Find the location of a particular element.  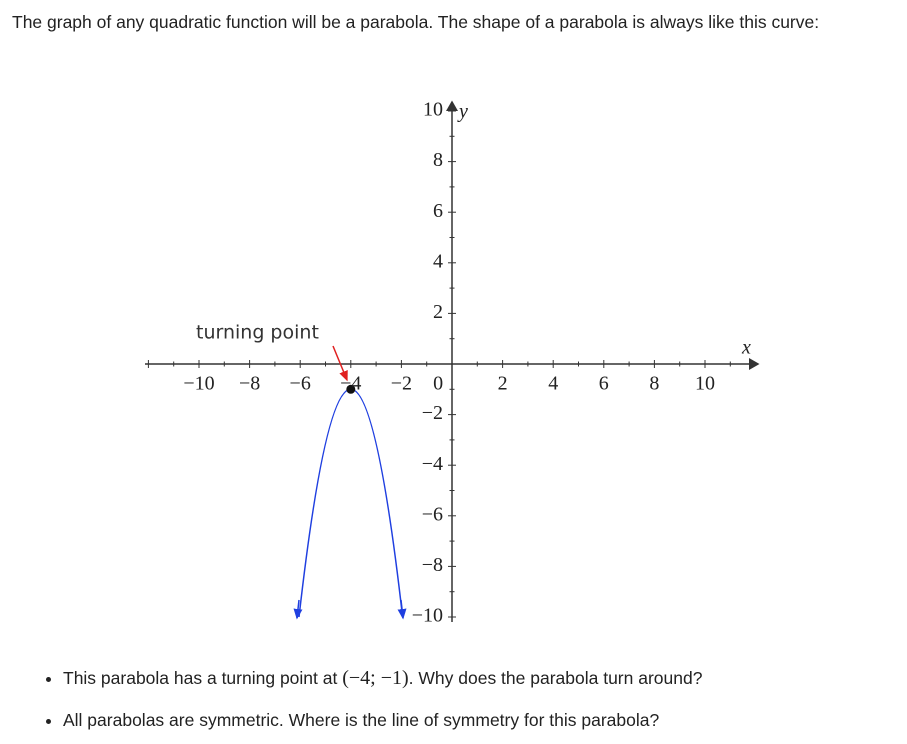

math: (−4; −1) is located at coordinates (375, 678).